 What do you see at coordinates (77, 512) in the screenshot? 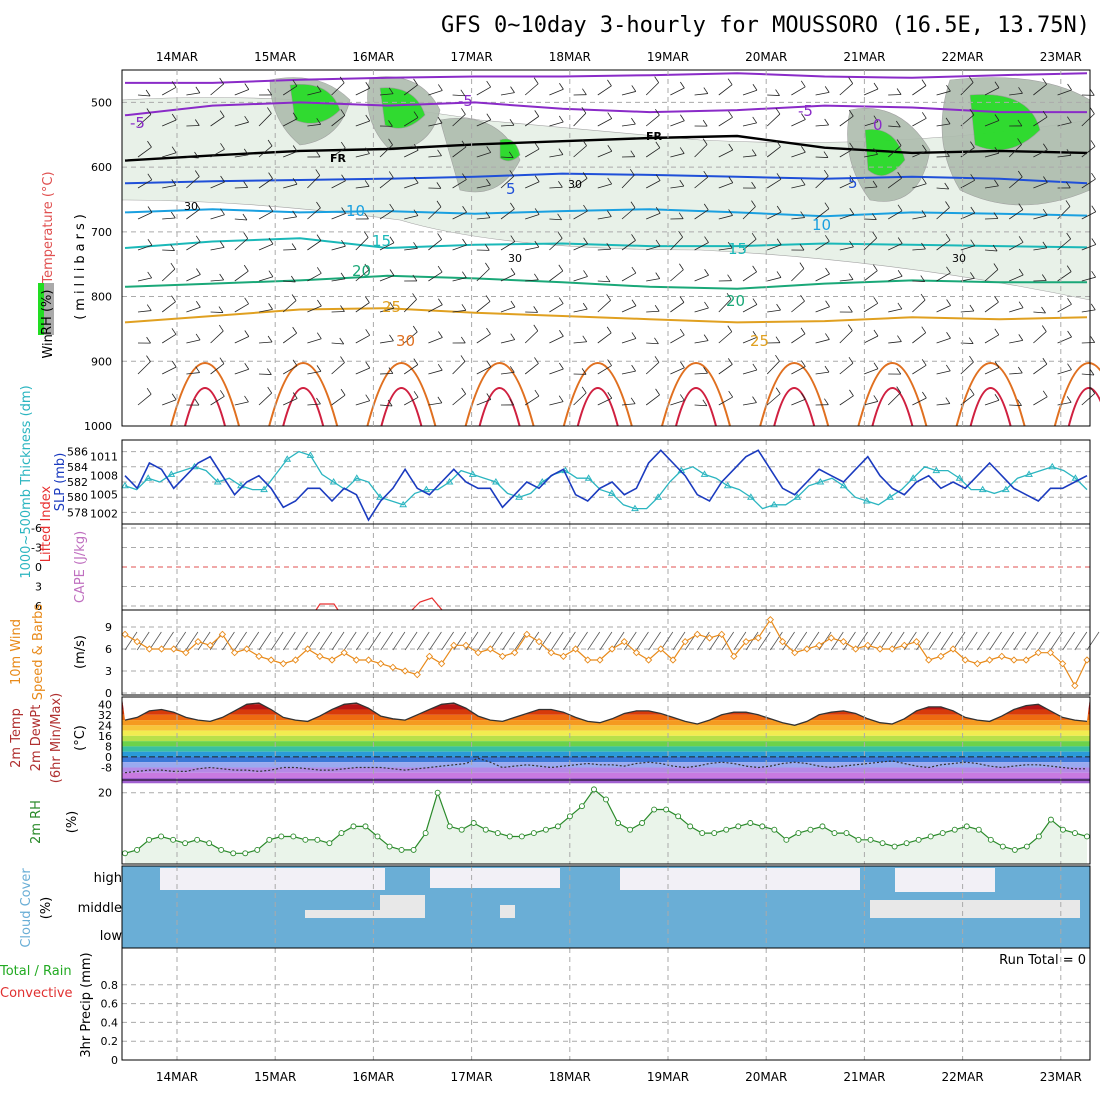
I see `thickness-tick: 578` at bounding box center [77, 512].